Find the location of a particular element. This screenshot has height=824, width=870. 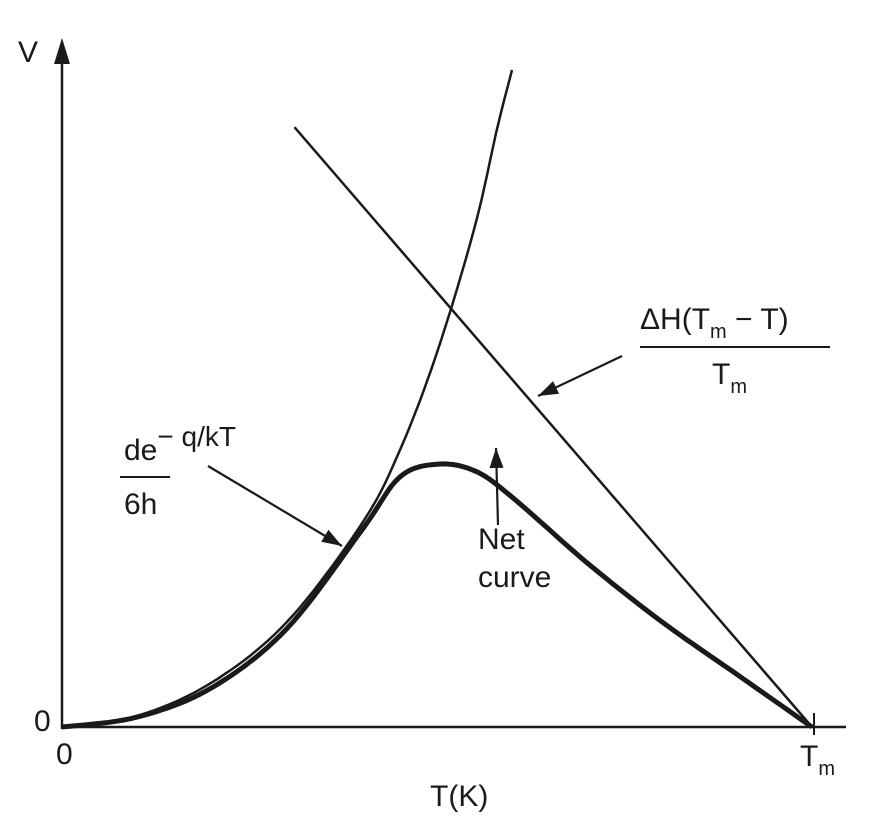

linear-curve-label-fraction-bar is located at coordinates (735, 347).